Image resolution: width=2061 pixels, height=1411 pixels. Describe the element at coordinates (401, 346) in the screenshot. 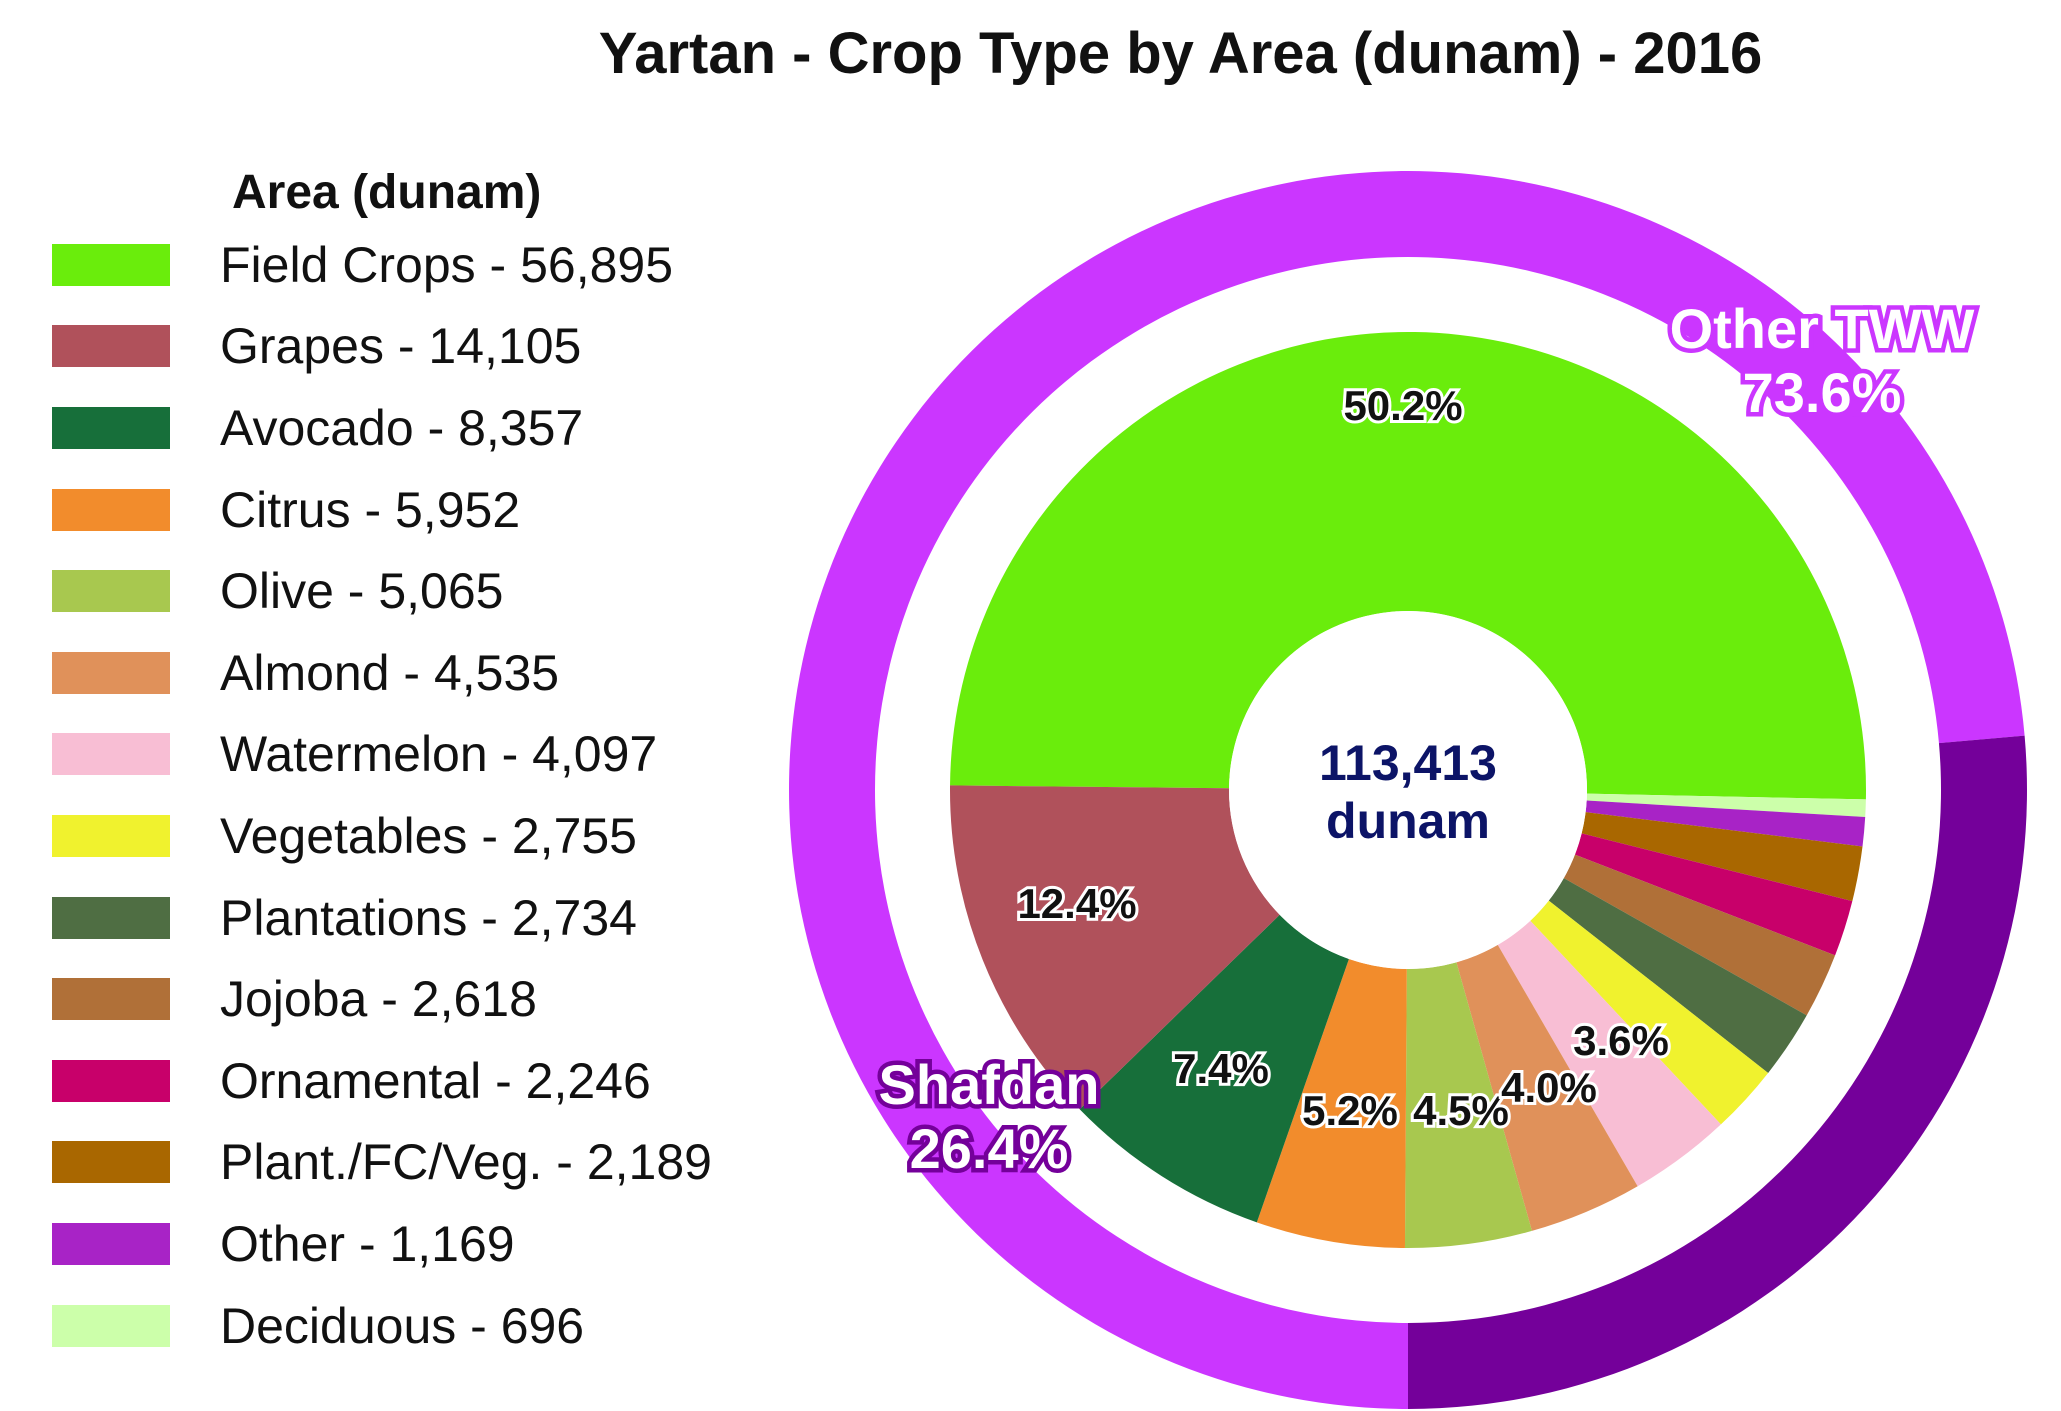

I see `legend-label: Grapes - 14,105` at that location.